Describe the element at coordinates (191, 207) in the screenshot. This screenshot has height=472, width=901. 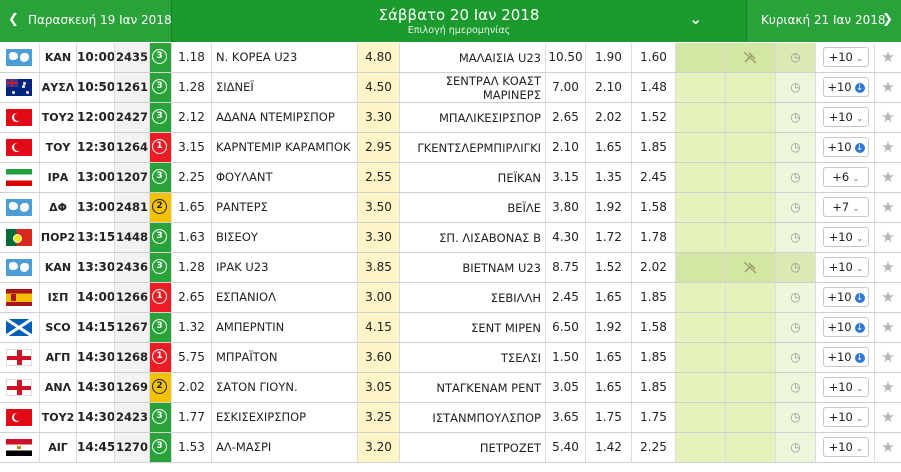
I see `odd-home-button: 1.65` at that location.